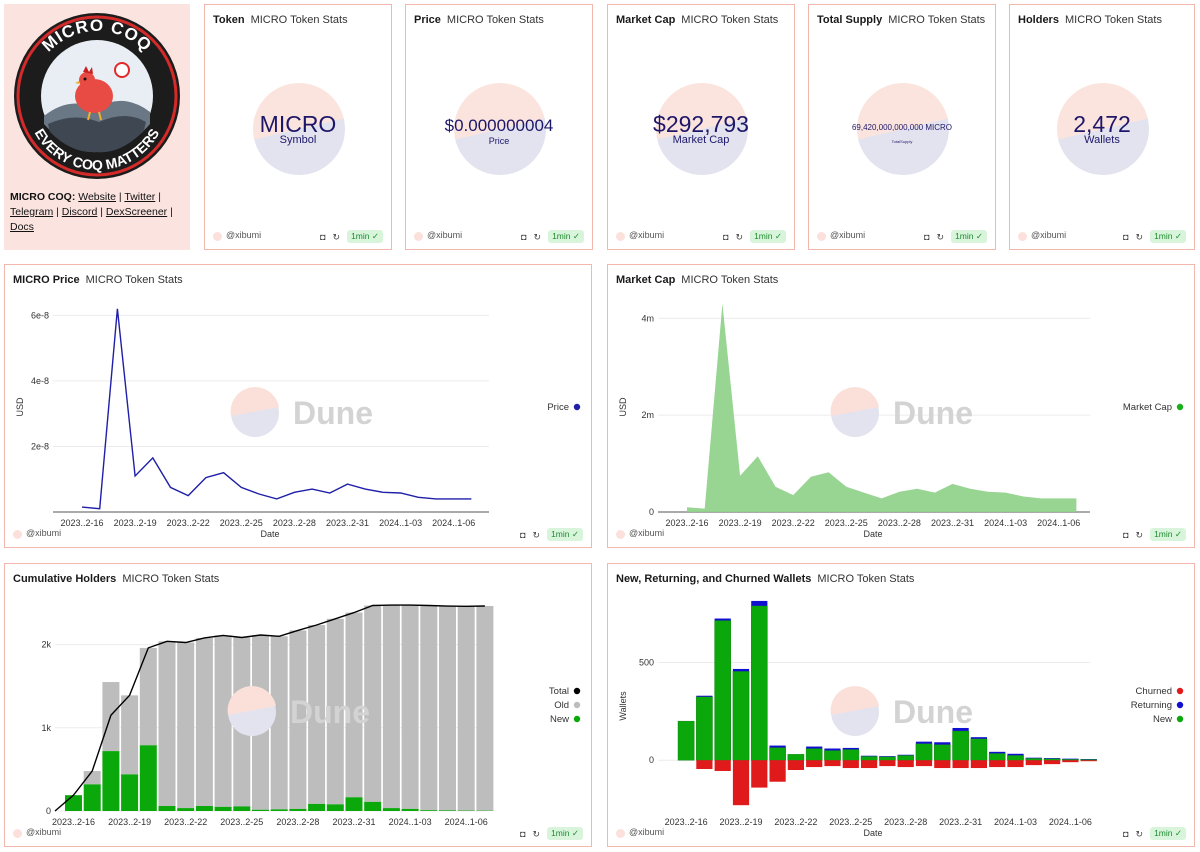  What do you see at coordinates (40, 315) in the screenshot?
I see `y-tick-label: 6e-8` at bounding box center [40, 315].